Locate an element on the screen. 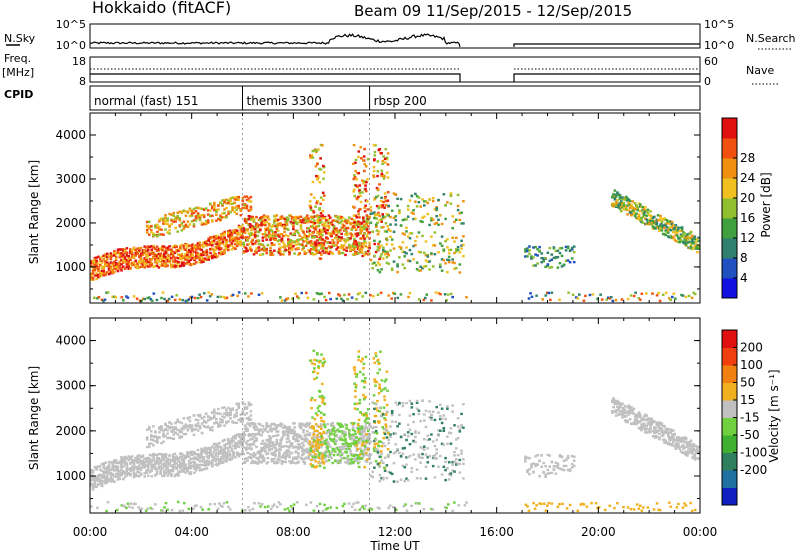 This screenshot has width=800, height=554. time-tick-label: 08:00 is located at coordinates (293, 532).